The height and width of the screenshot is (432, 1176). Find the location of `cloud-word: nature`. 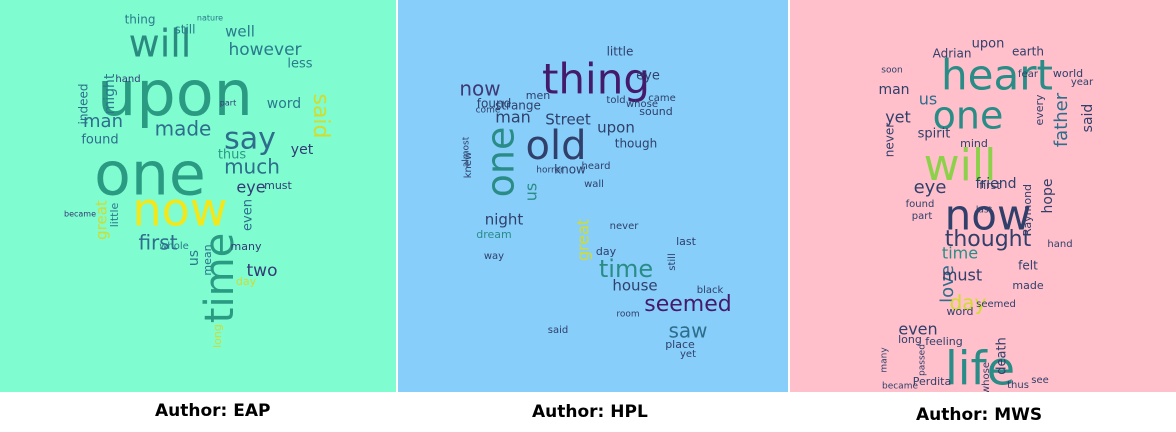

cloud-word: nature is located at coordinates (210, 18).